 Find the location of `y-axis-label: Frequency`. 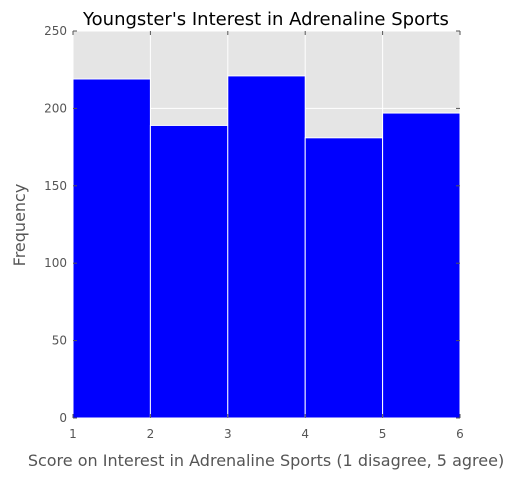

y-axis-label: Frequency is located at coordinates (19, 225).